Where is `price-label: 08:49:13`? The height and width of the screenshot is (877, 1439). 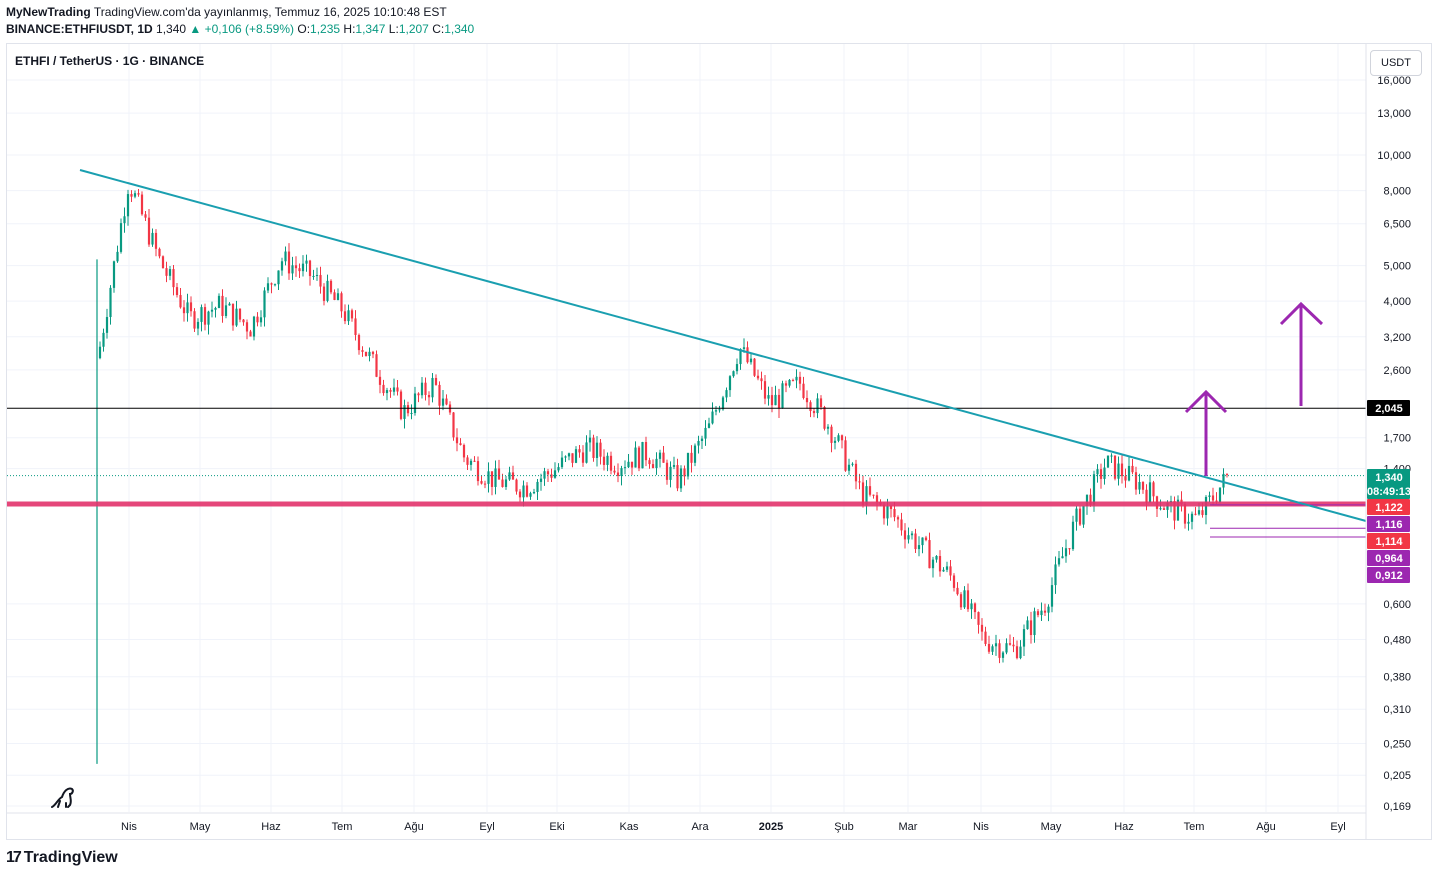 price-label: 08:49:13 is located at coordinates (1389, 492).